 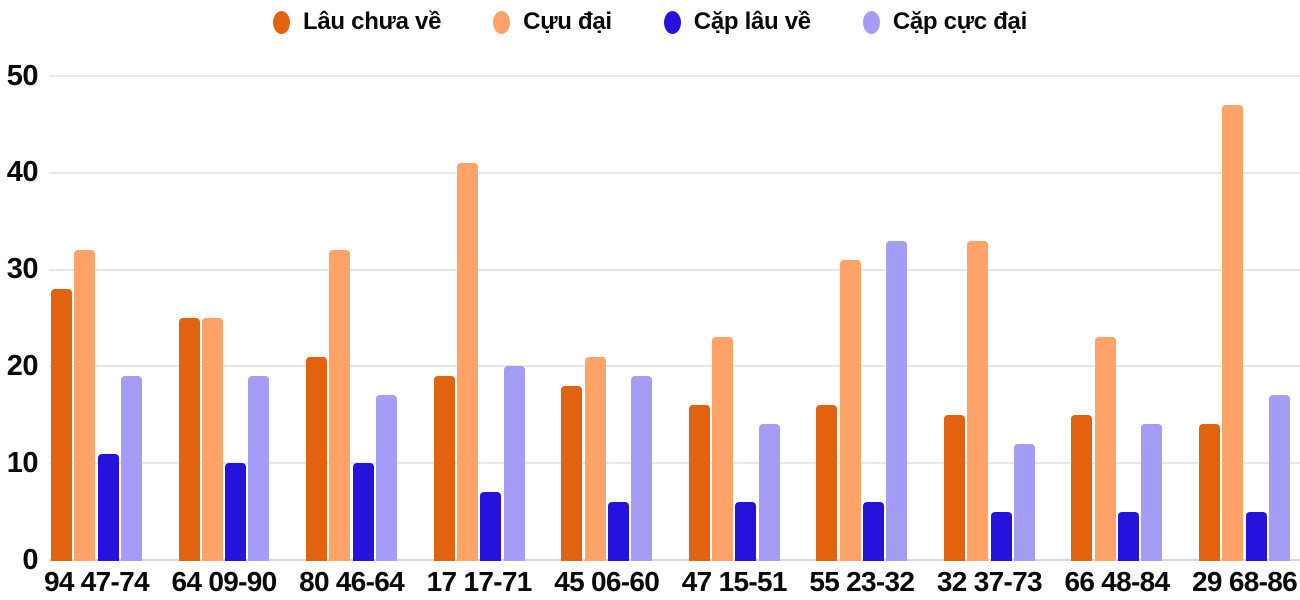 I want to click on bar-s2-g2, so click(x=212, y=439).